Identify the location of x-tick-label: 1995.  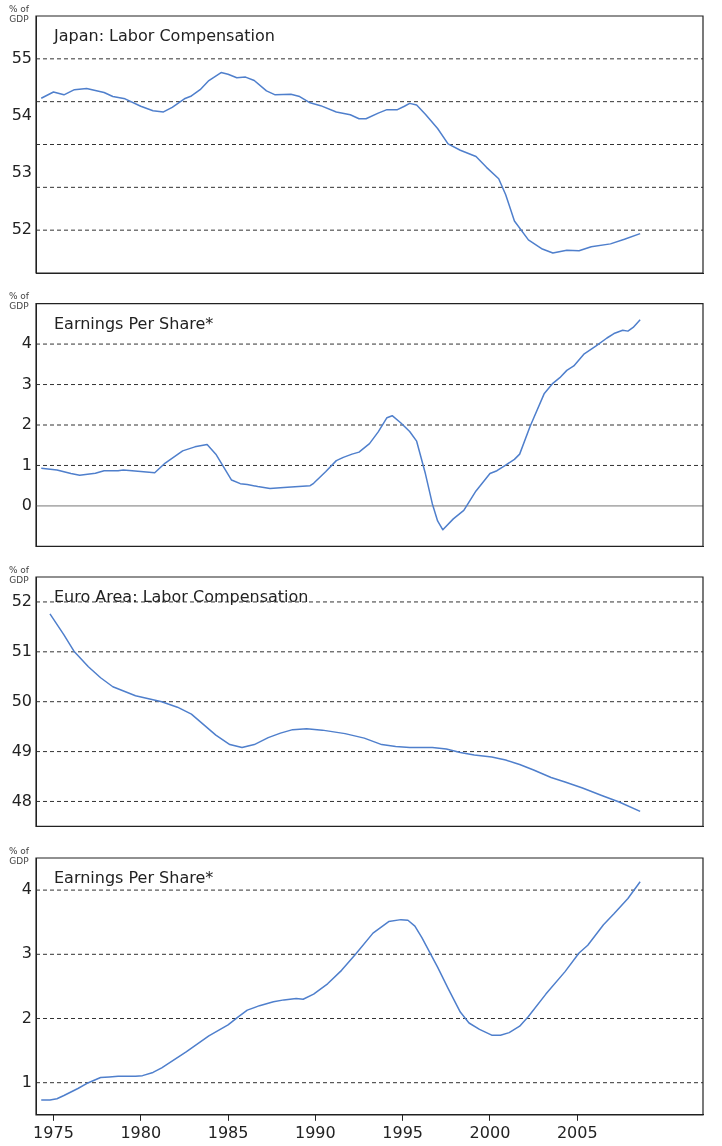
(403, 1132).